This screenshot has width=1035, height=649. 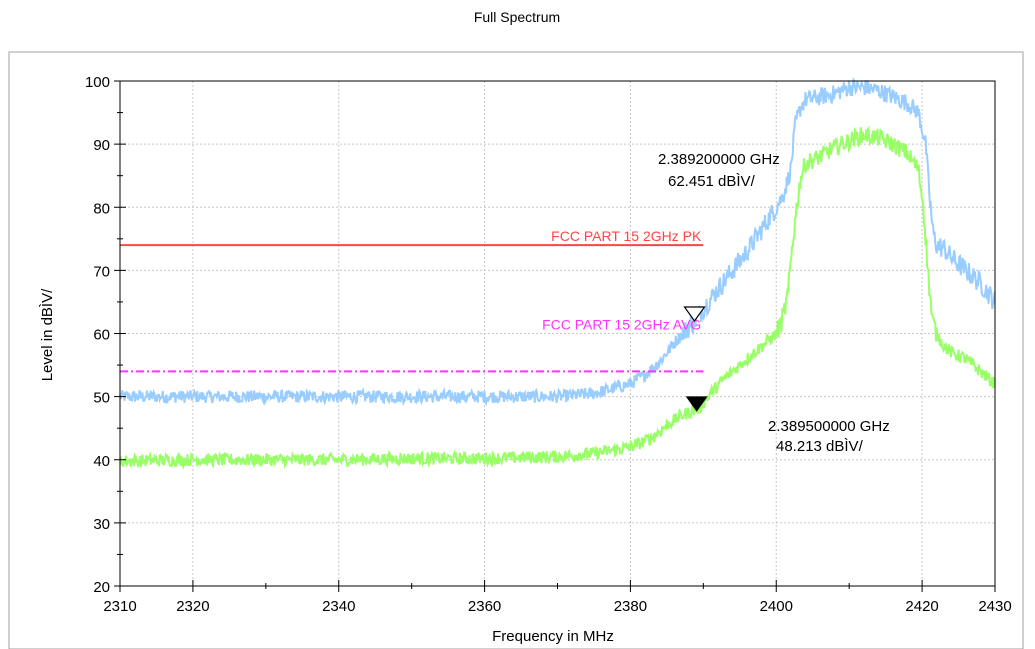 What do you see at coordinates (119, 606) in the screenshot?
I see `x-tick-label: 2310` at bounding box center [119, 606].